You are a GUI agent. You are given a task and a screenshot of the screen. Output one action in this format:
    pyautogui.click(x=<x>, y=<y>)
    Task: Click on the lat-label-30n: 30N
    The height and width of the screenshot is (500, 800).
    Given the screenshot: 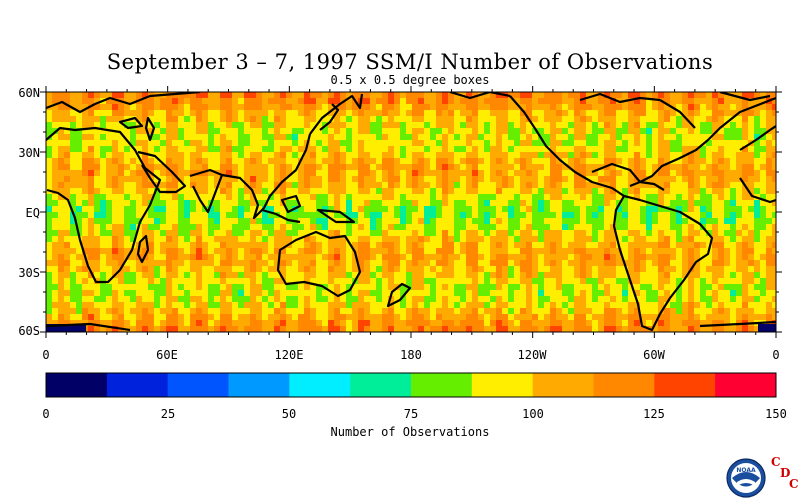 What is the action you would take?
    pyautogui.click(x=29, y=153)
    